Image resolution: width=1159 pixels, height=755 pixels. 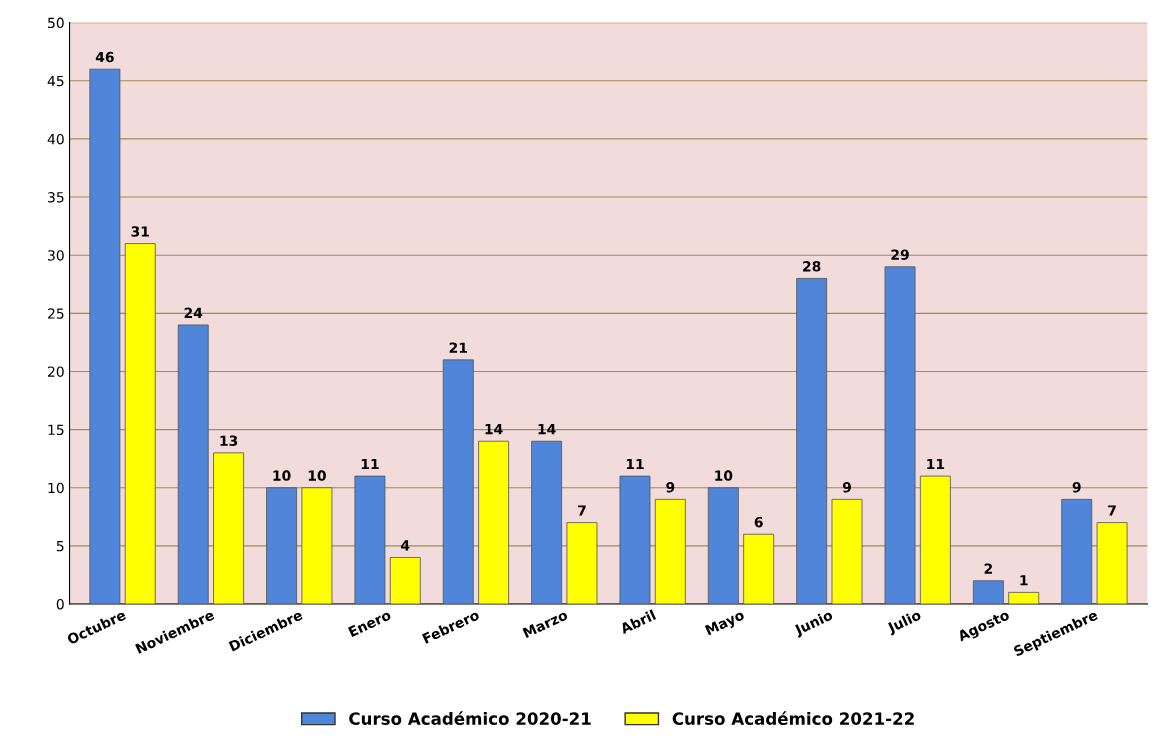 What do you see at coordinates (470, 718) in the screenshot?
I see `legend-label: Curso Académico 2020-21` at bounding box center [470, 718].